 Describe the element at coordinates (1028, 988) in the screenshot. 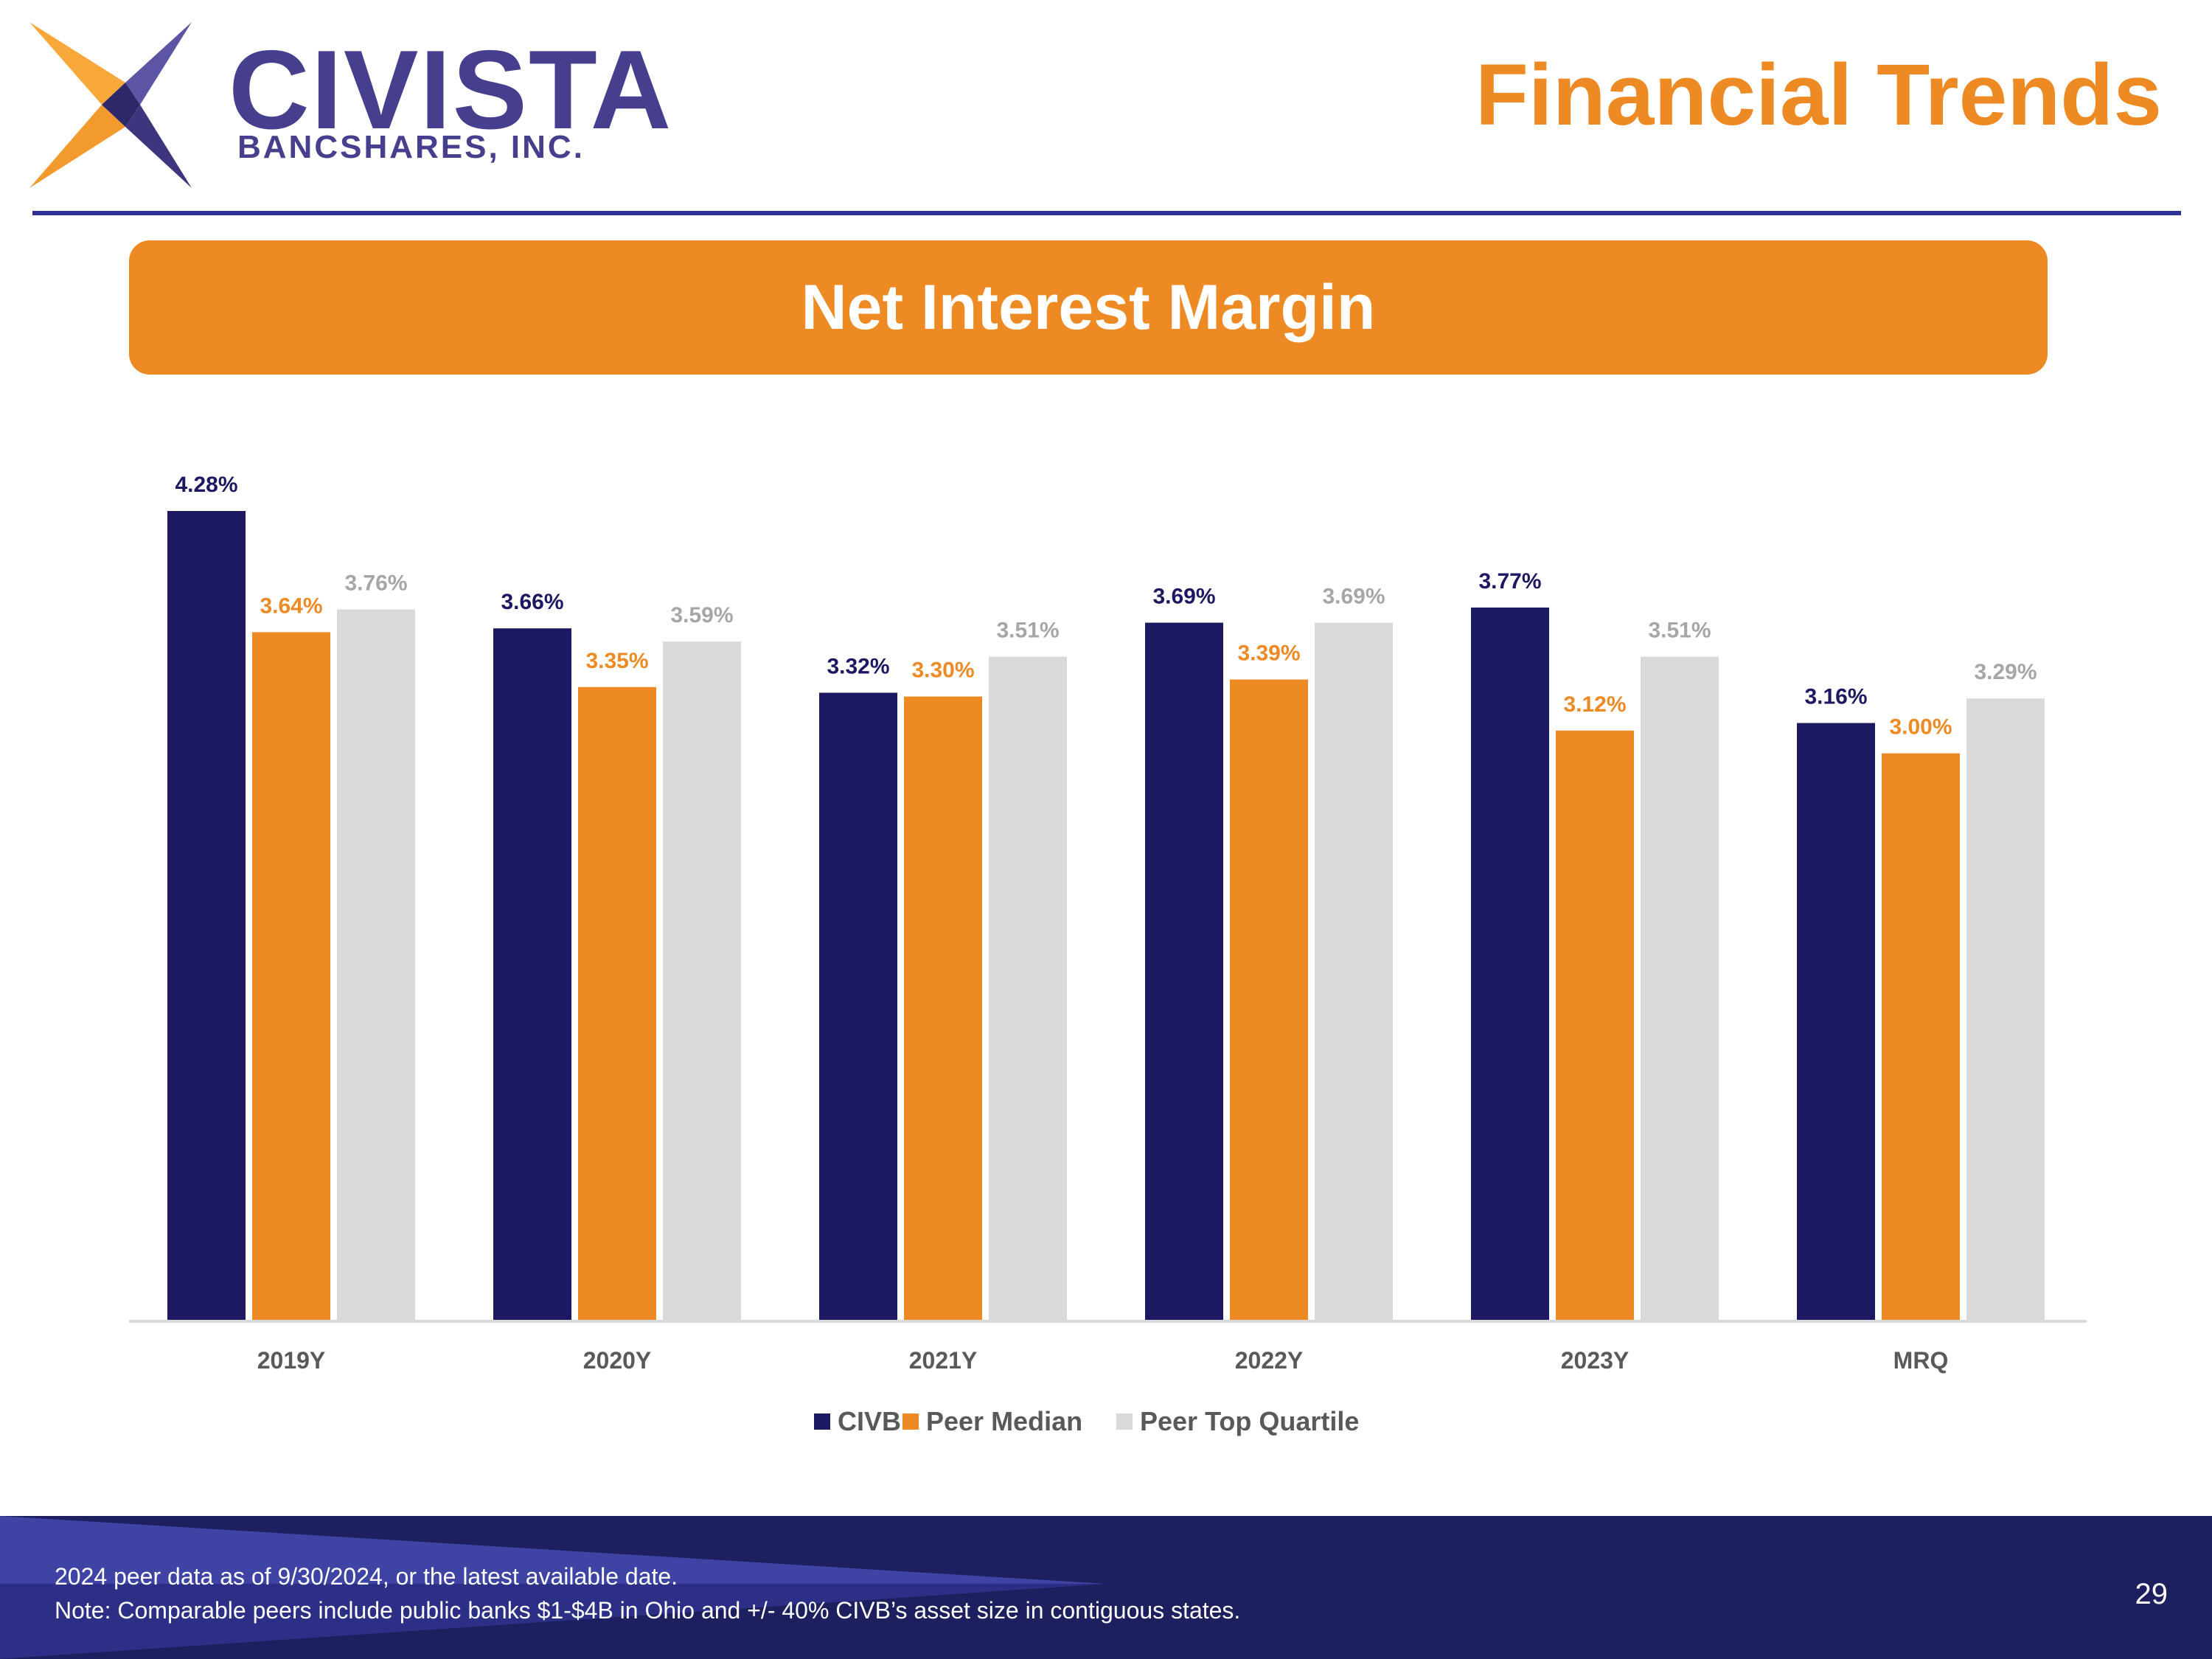

I see `bar-peer-top-quartile-2021y` at that location.